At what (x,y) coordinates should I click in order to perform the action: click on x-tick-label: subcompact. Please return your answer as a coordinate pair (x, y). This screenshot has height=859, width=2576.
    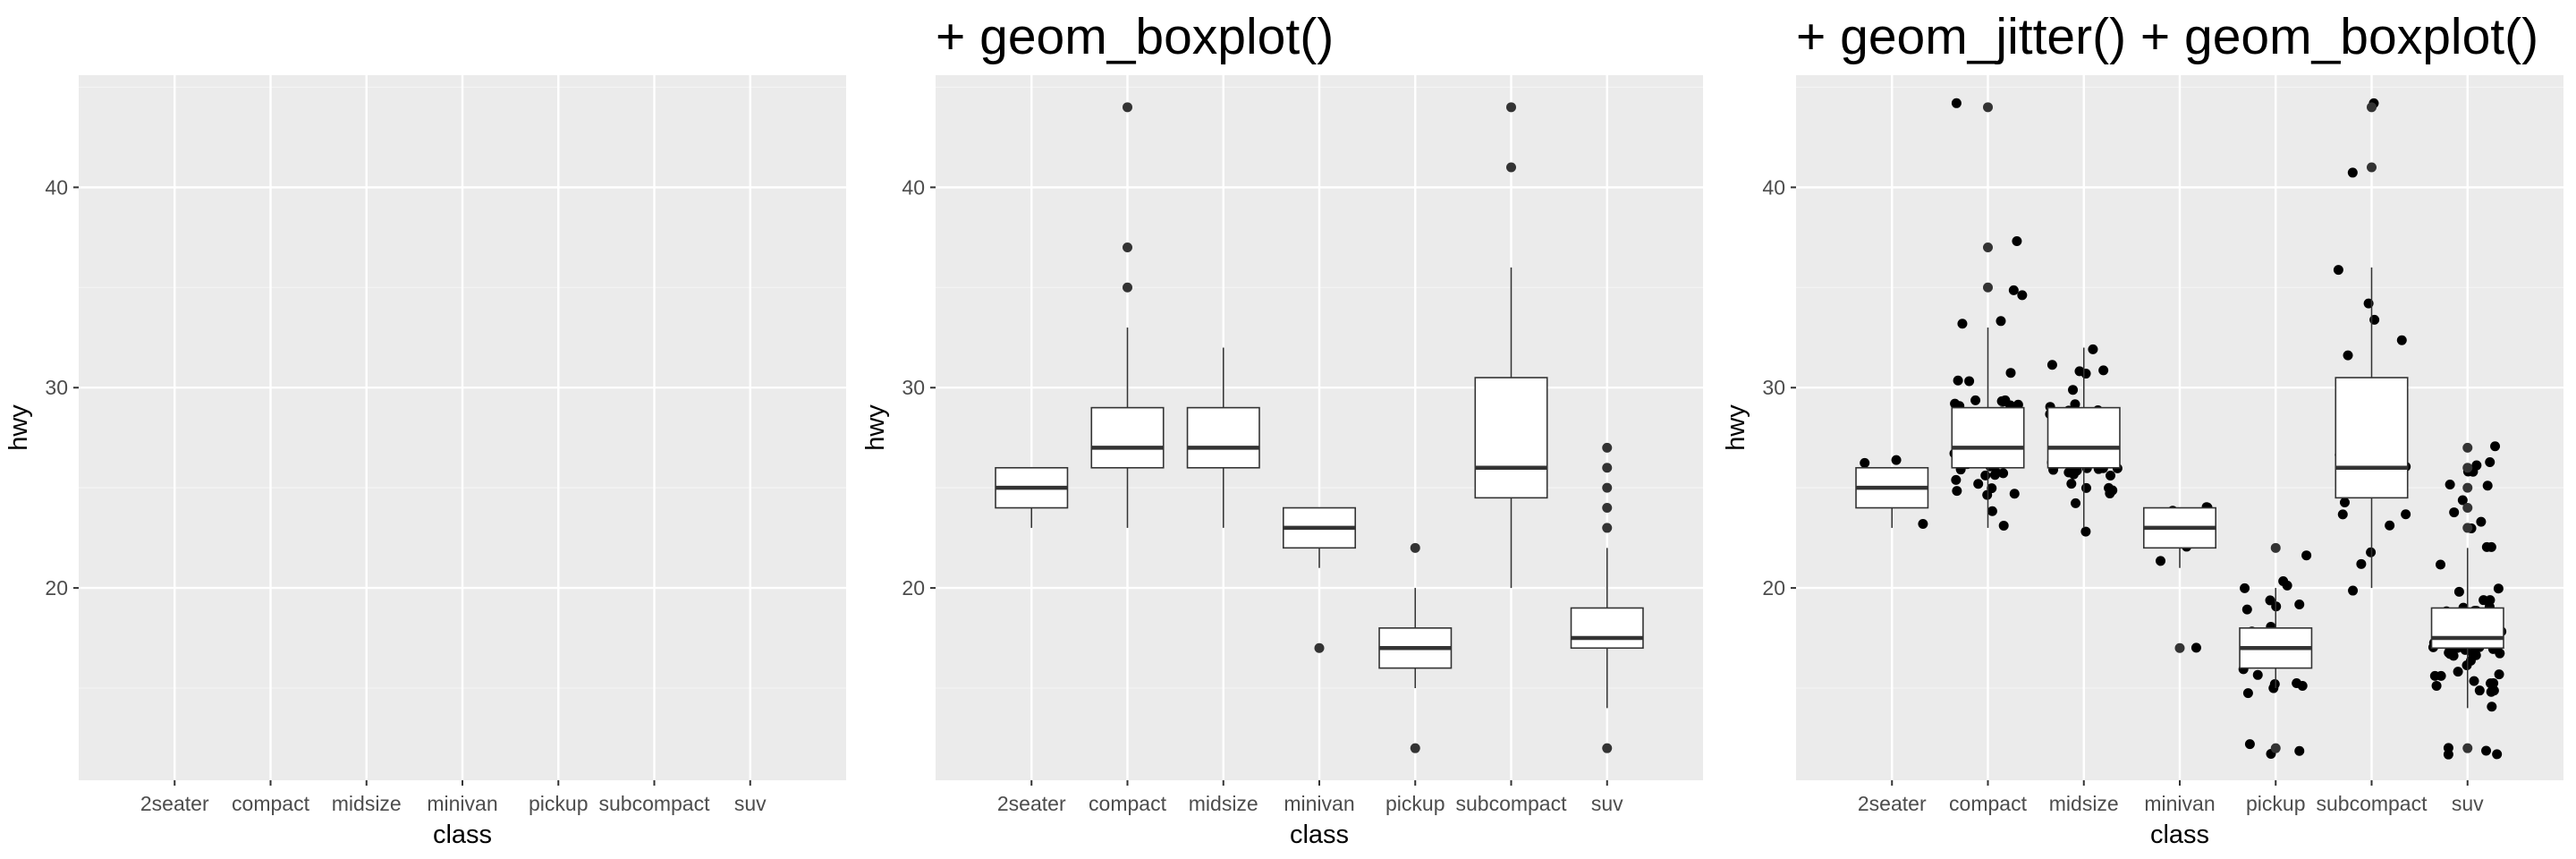
    Looking at the image, I should click on (654, 803).